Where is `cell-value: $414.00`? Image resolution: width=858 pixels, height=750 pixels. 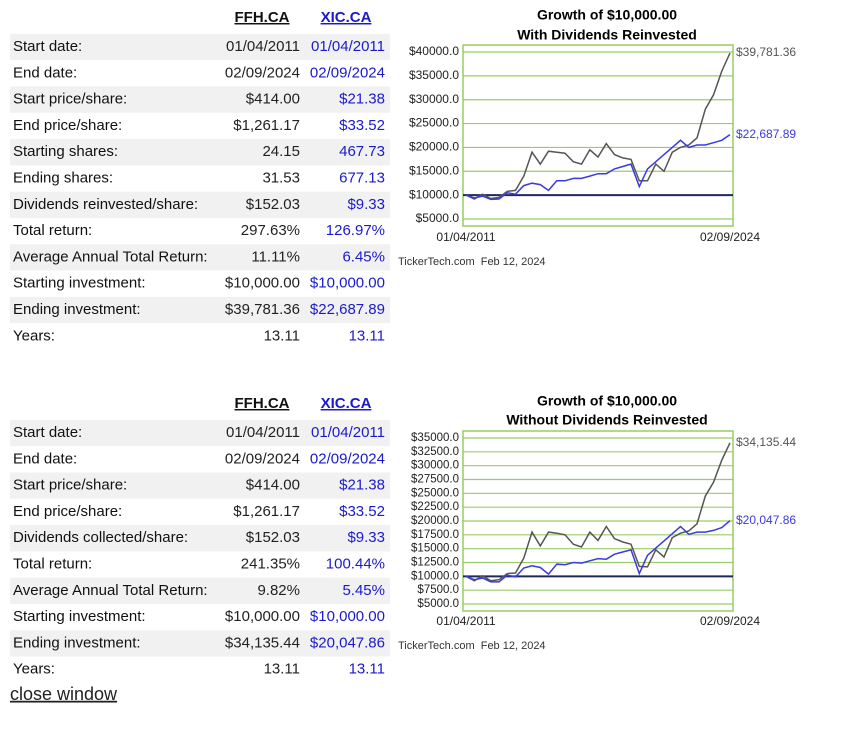 cell-value: $414.00 is located at coordinates (273, 485).